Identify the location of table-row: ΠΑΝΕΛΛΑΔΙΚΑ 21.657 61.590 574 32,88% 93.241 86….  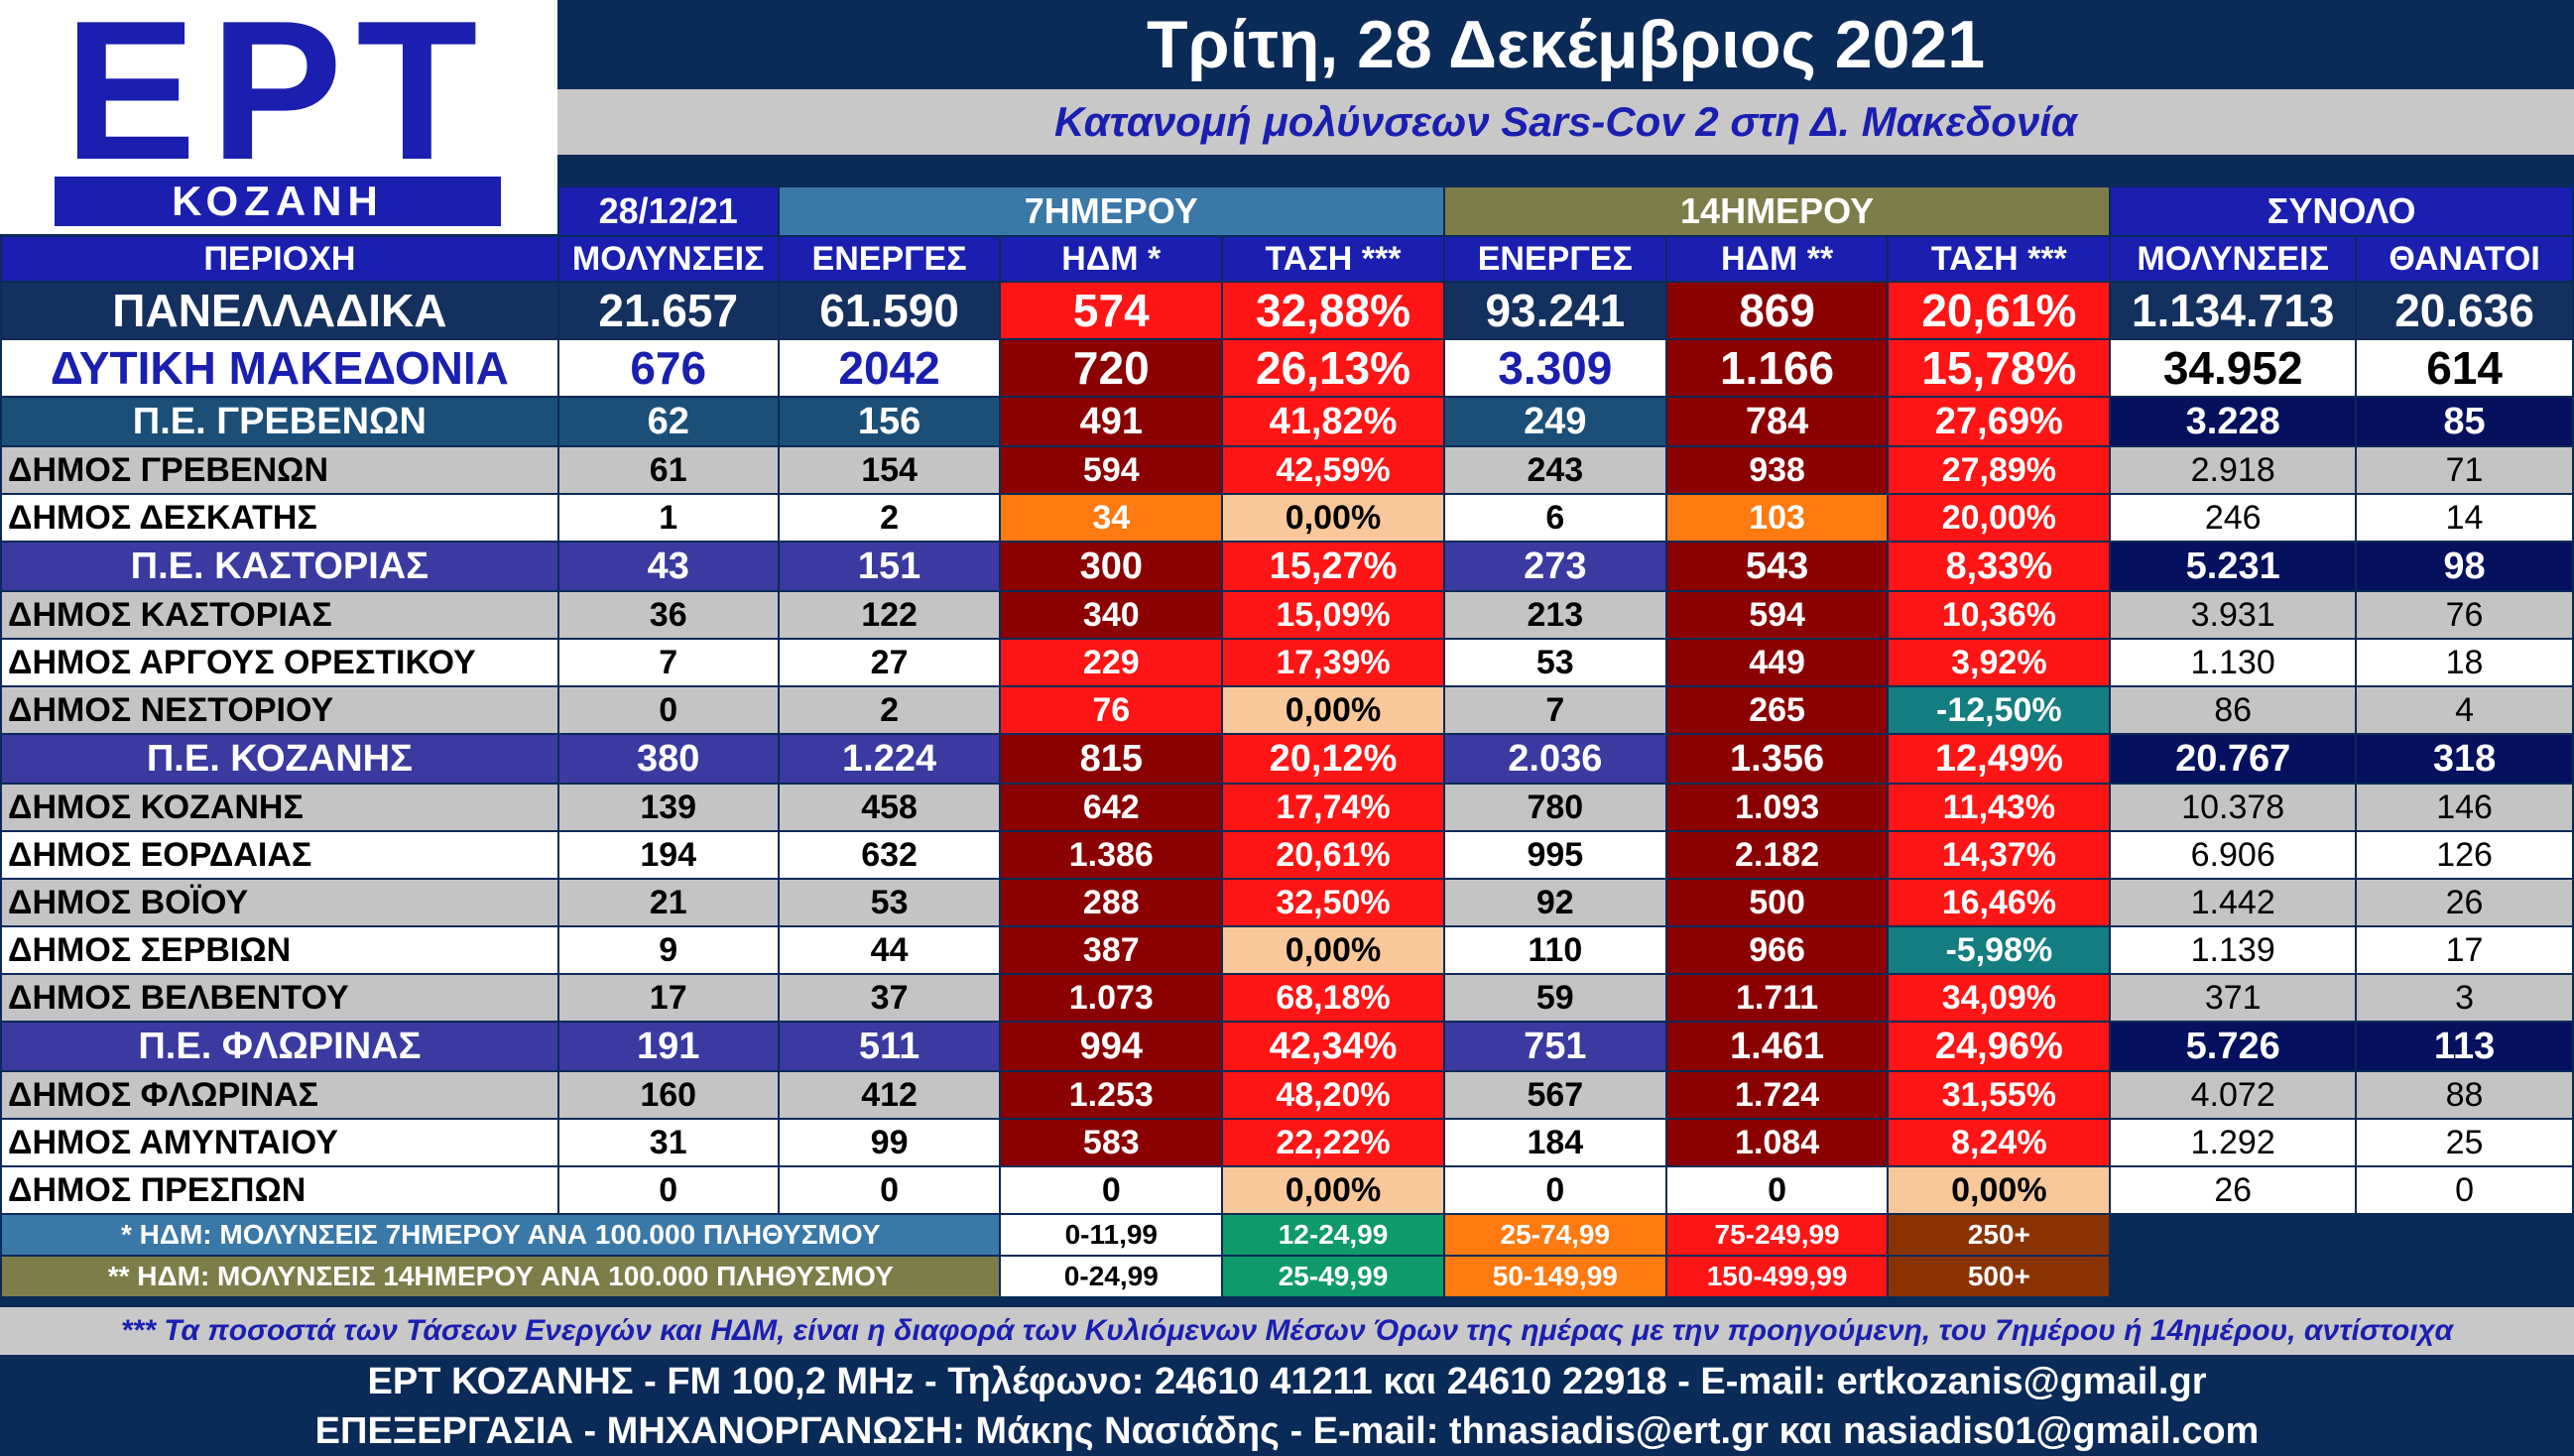
(1287, 310).